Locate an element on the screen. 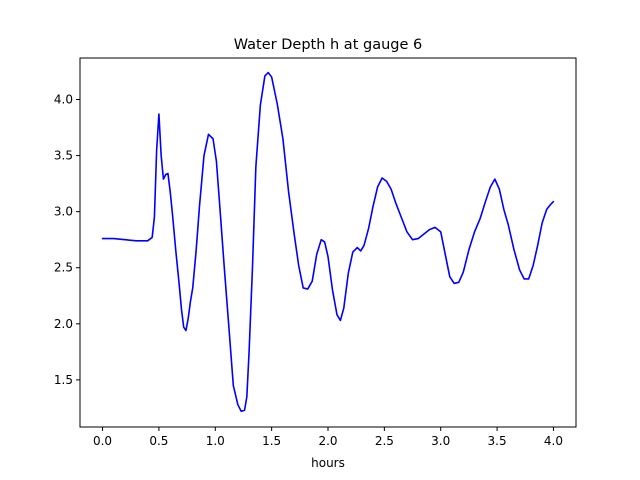  y-tick-label: 3.0 is located at coordinates (63, 212).